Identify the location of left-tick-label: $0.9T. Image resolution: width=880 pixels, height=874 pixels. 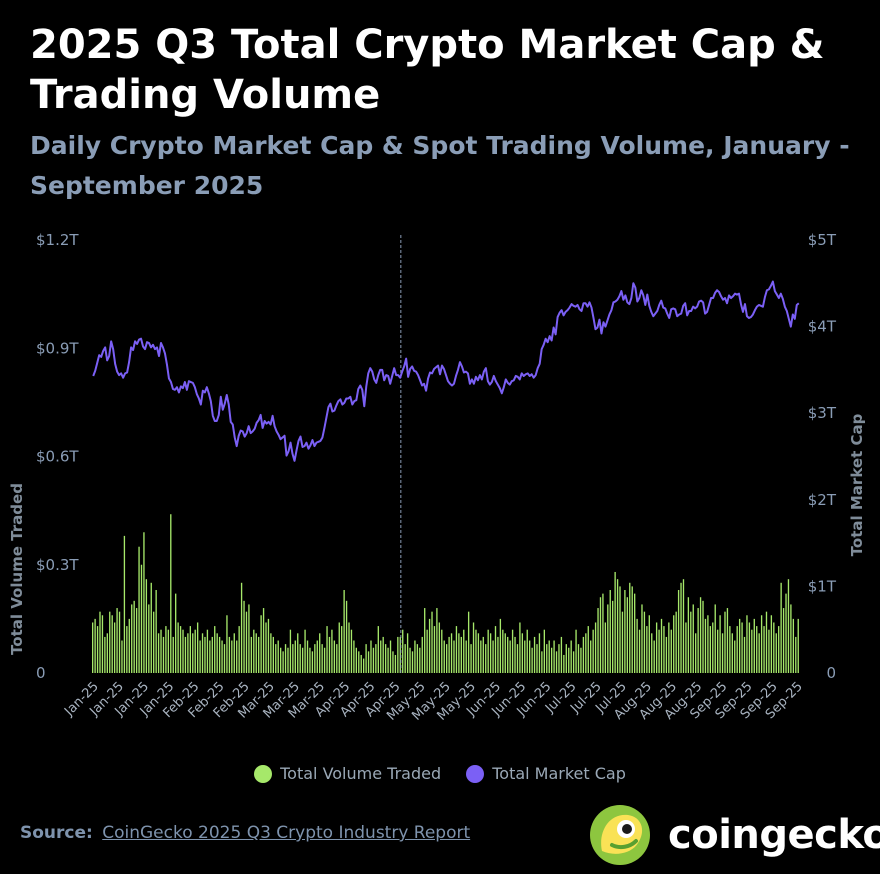
(57, 348).